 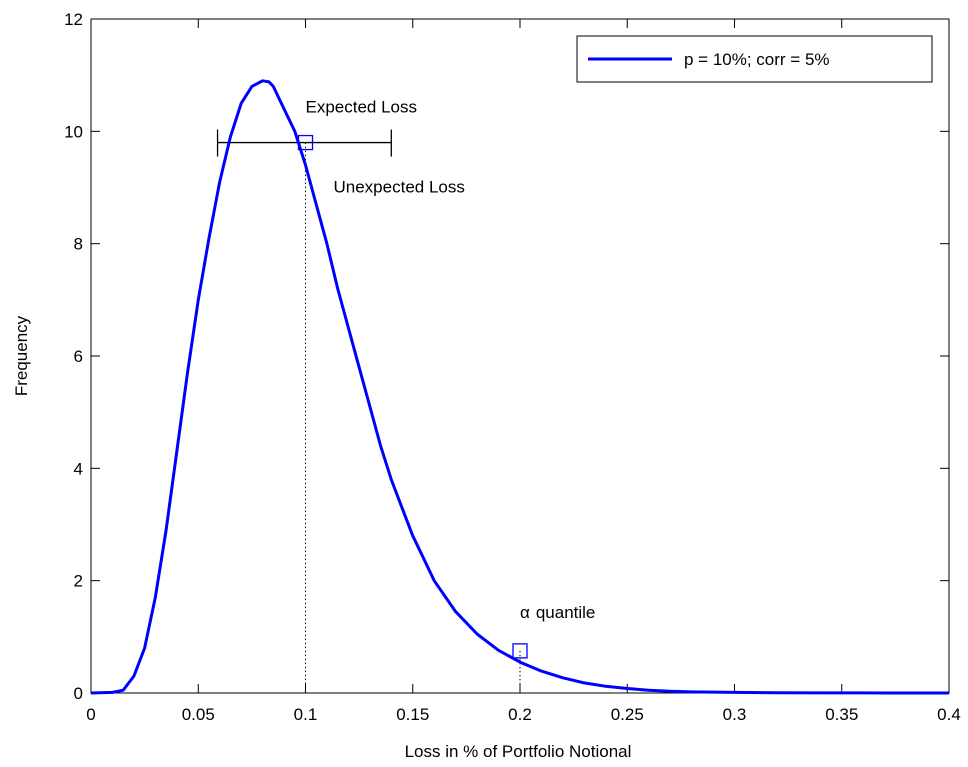 What do you see at coordinates (520, 651) in the screenshot?
I see `alpha-quantile-marker` at bounding box center [520, 651].